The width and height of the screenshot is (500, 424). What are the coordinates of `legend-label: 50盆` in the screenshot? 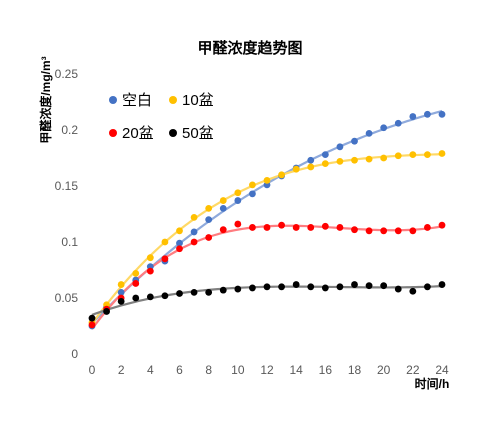 It's located at (198, 133).